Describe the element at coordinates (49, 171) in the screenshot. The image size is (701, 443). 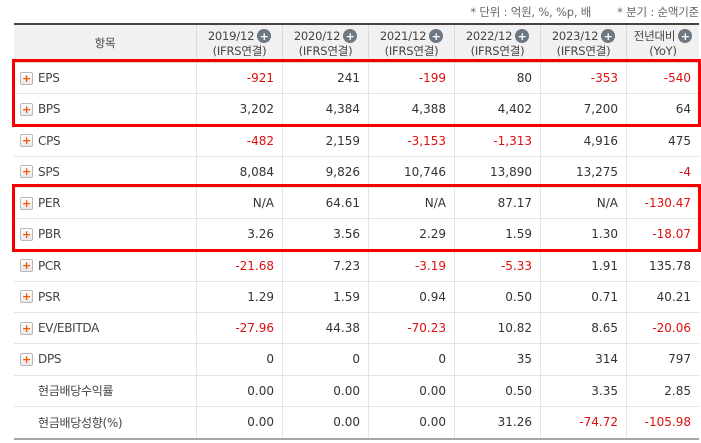
I see `metric-label: SPS` at that location.